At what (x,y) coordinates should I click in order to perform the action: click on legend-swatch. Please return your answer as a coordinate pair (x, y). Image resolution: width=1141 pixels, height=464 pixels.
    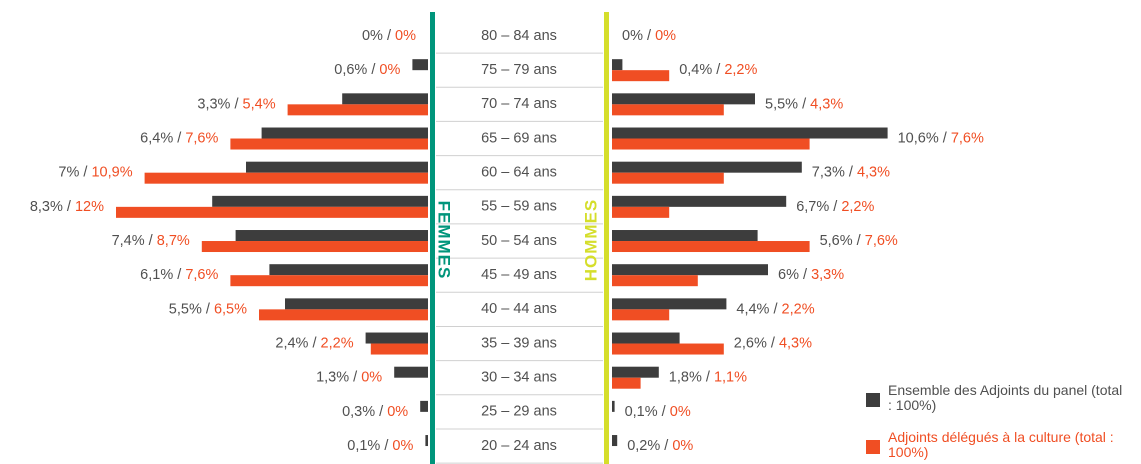
    Looking at the image, I should click on (873, 447).